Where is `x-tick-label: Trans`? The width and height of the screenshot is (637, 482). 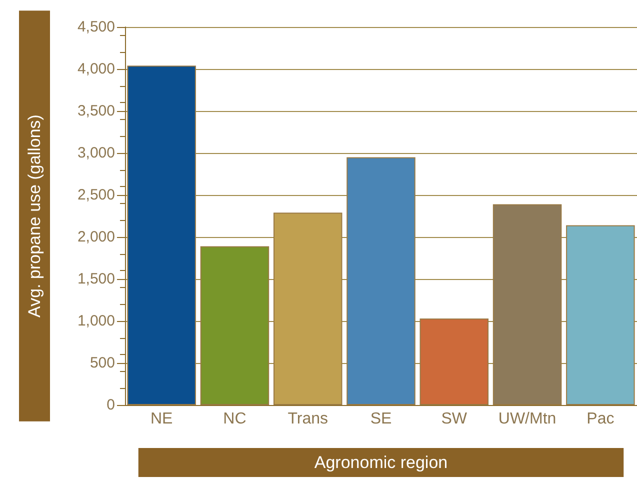
x-tick-label: Trans is located at coordinates (308, 419).